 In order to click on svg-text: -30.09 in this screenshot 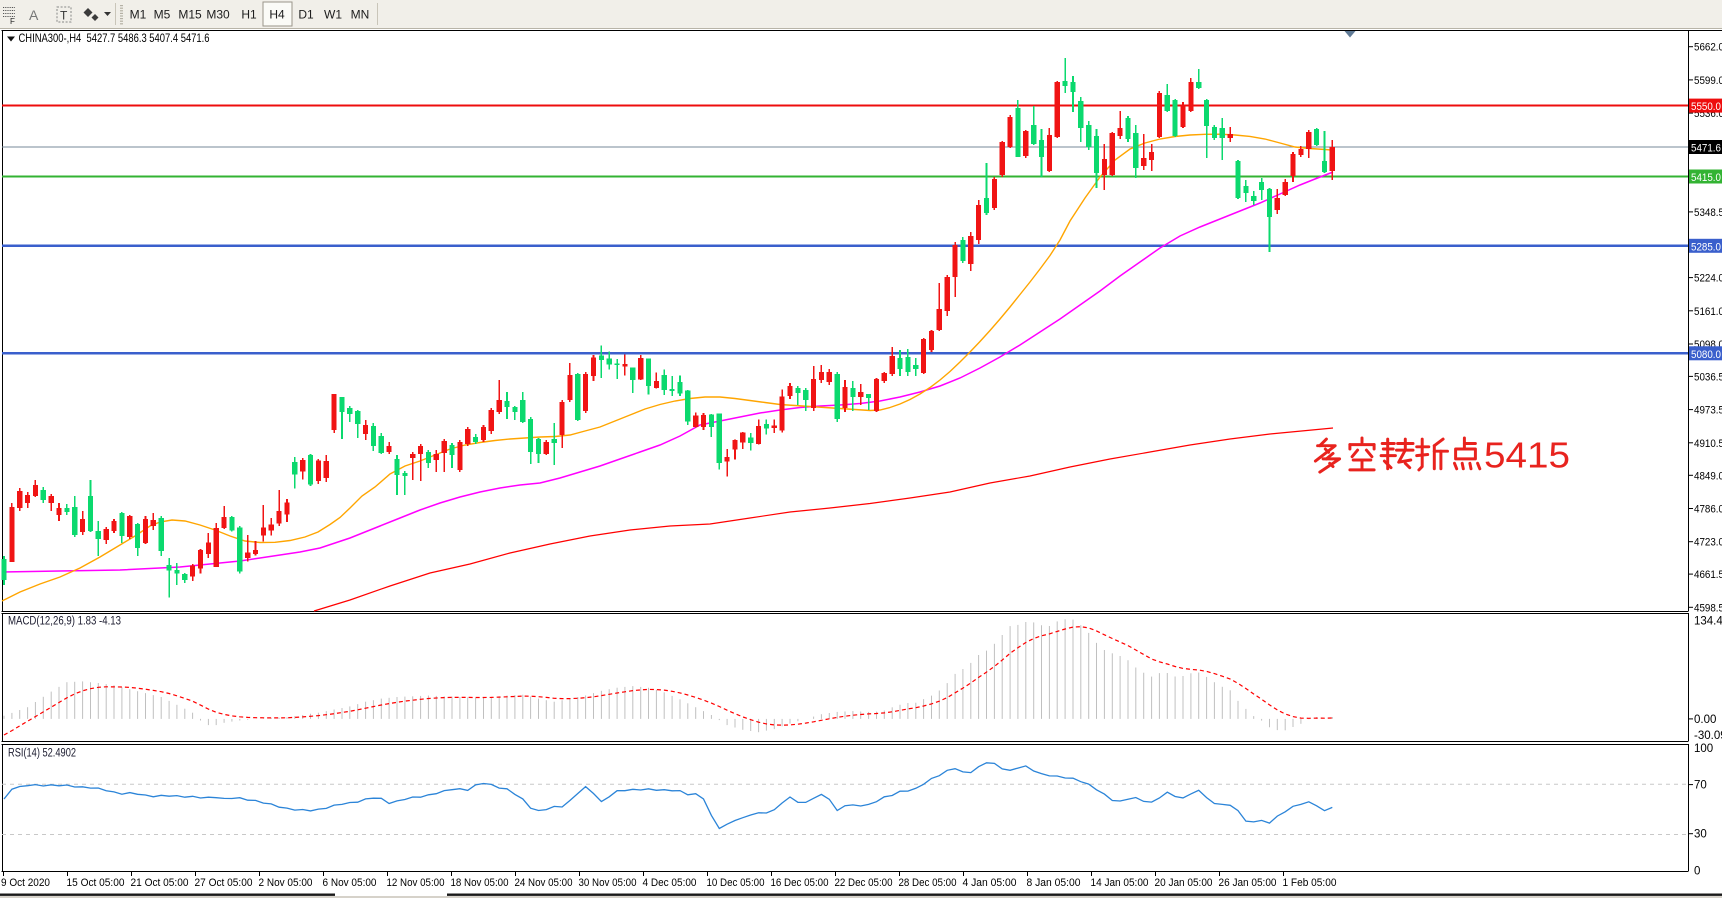, I will do `click(1708, 736)`.